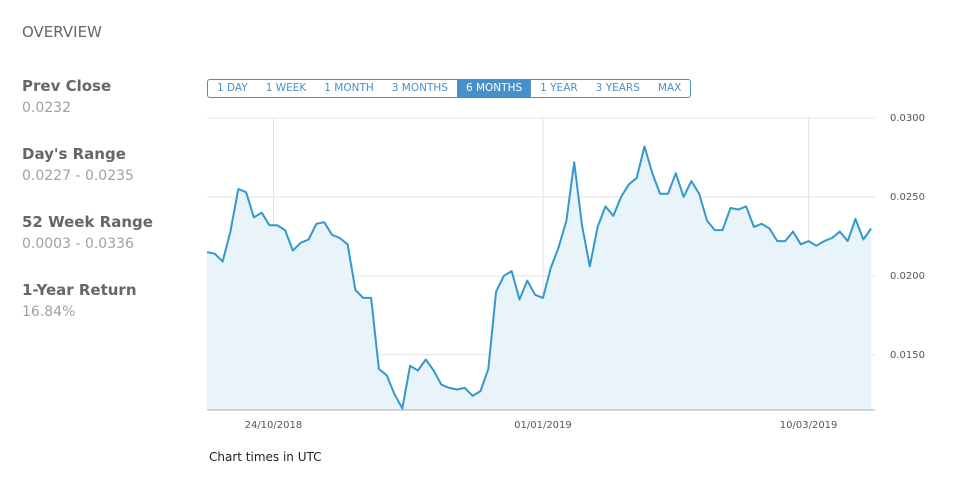 This screenshot has width=956, height=490. I want to click on y-tick-label: 0.0200, so click(907, 276).